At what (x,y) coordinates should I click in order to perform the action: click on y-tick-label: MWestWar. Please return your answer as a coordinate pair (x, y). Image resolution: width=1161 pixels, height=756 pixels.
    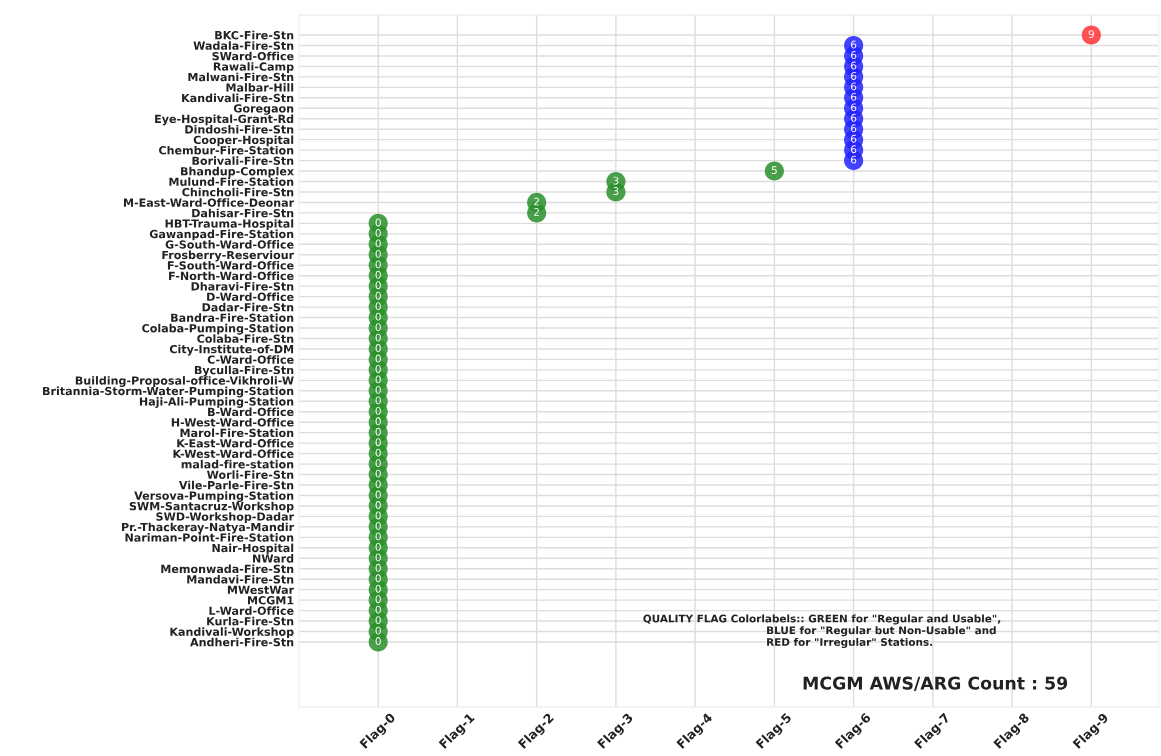
    Looking at the image, I should click on (261, 590).